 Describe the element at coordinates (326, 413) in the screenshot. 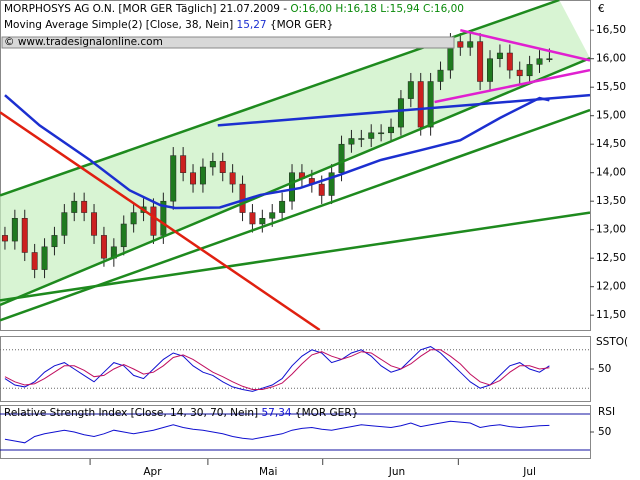

I see `rsi-source: {MOR GER}` at that location.